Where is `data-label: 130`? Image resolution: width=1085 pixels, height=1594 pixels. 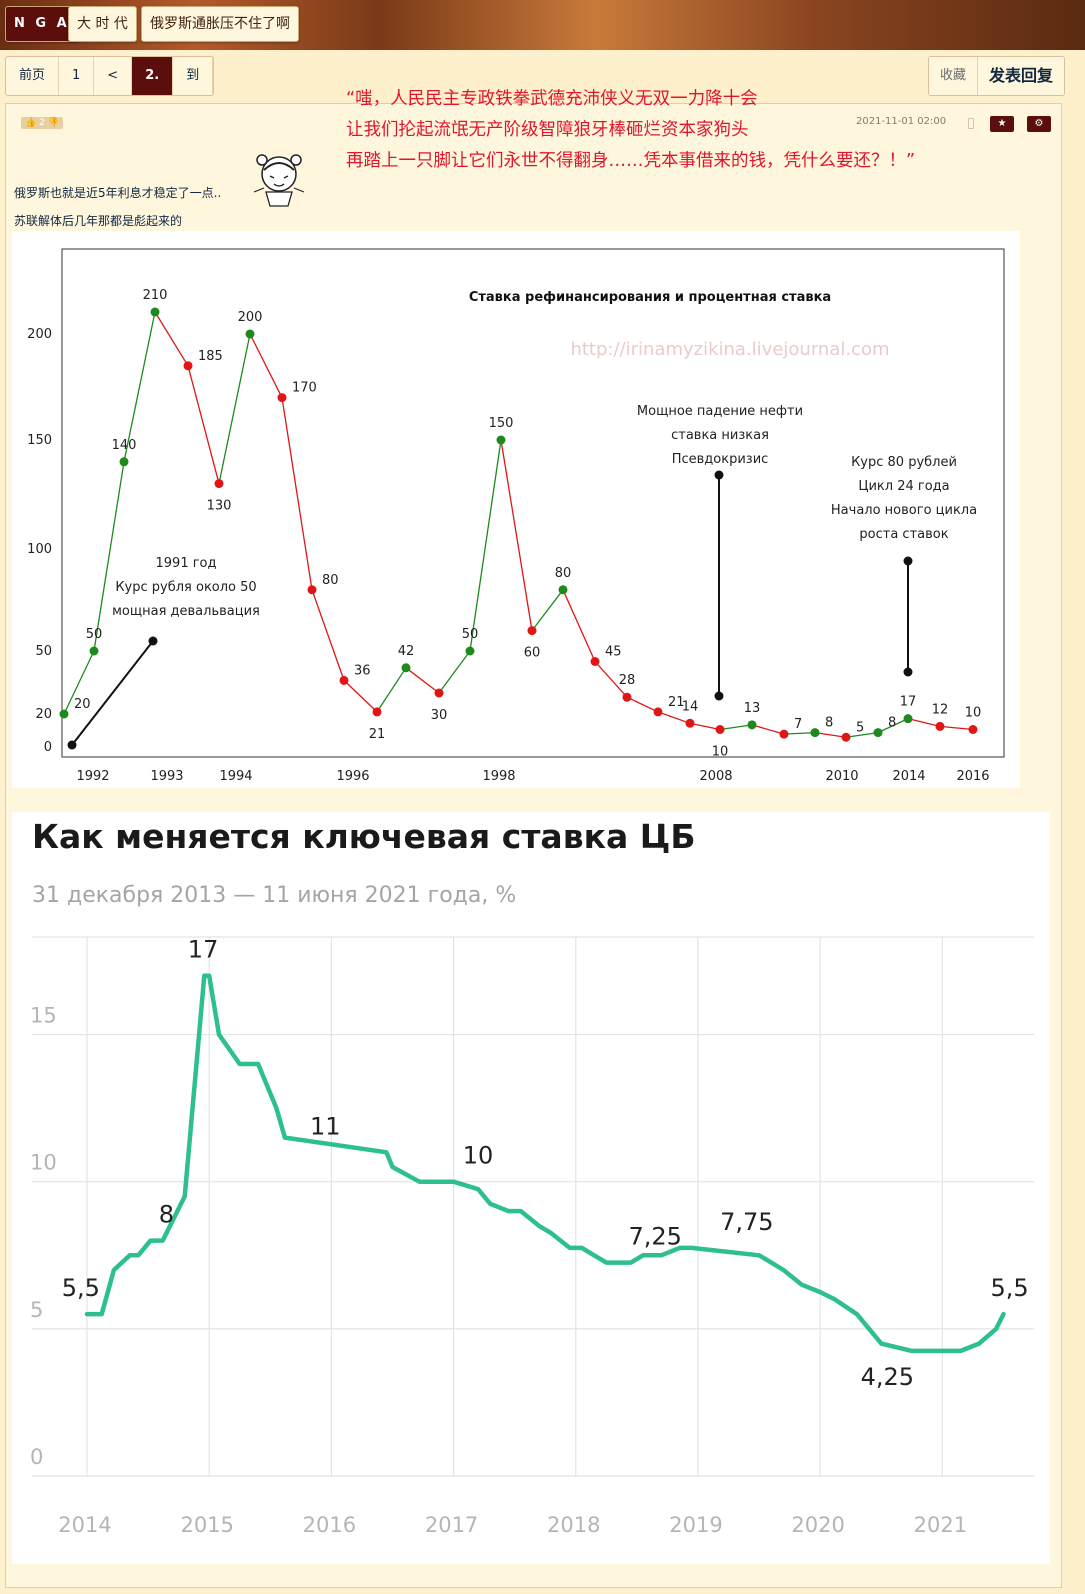
data-label: 130 is located at coordinates (219, 506).